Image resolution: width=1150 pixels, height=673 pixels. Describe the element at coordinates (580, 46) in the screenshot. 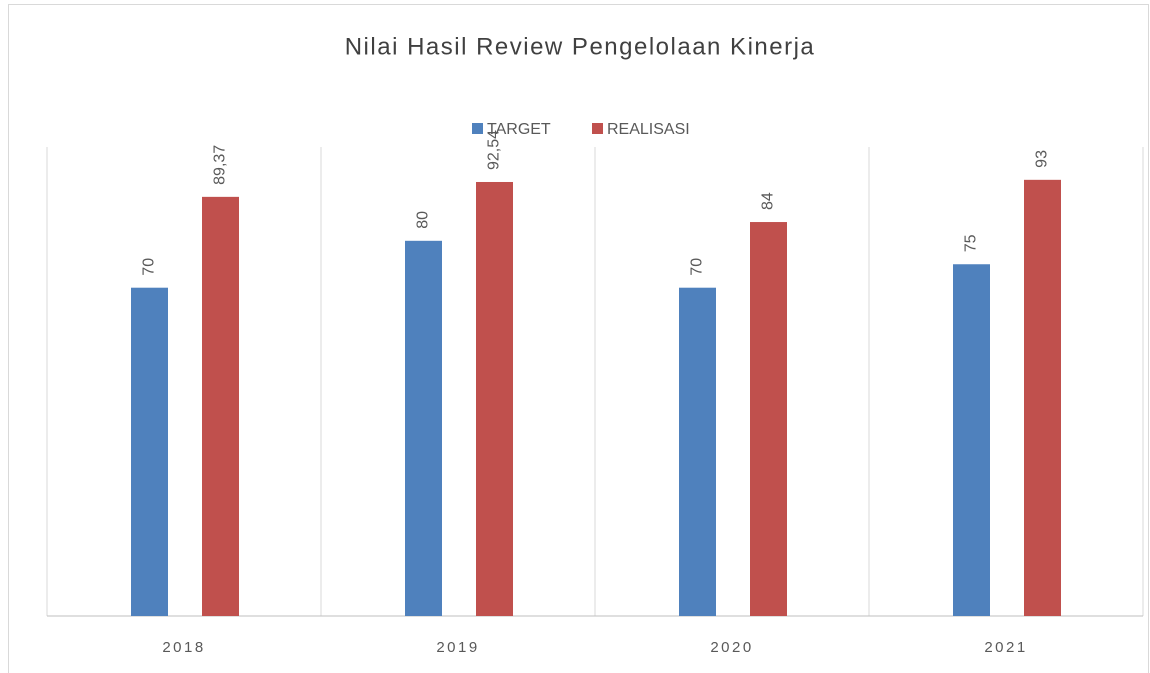

I see `chart-title: Nilai Hasil Review Pengelolaan Kinerja` at that location.